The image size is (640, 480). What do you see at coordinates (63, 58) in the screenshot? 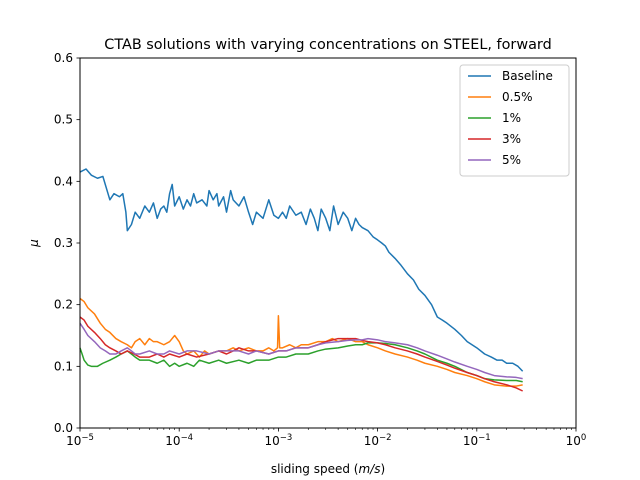
I see `y-tick-label-6: 0.6` at bounding box center [63, 58].